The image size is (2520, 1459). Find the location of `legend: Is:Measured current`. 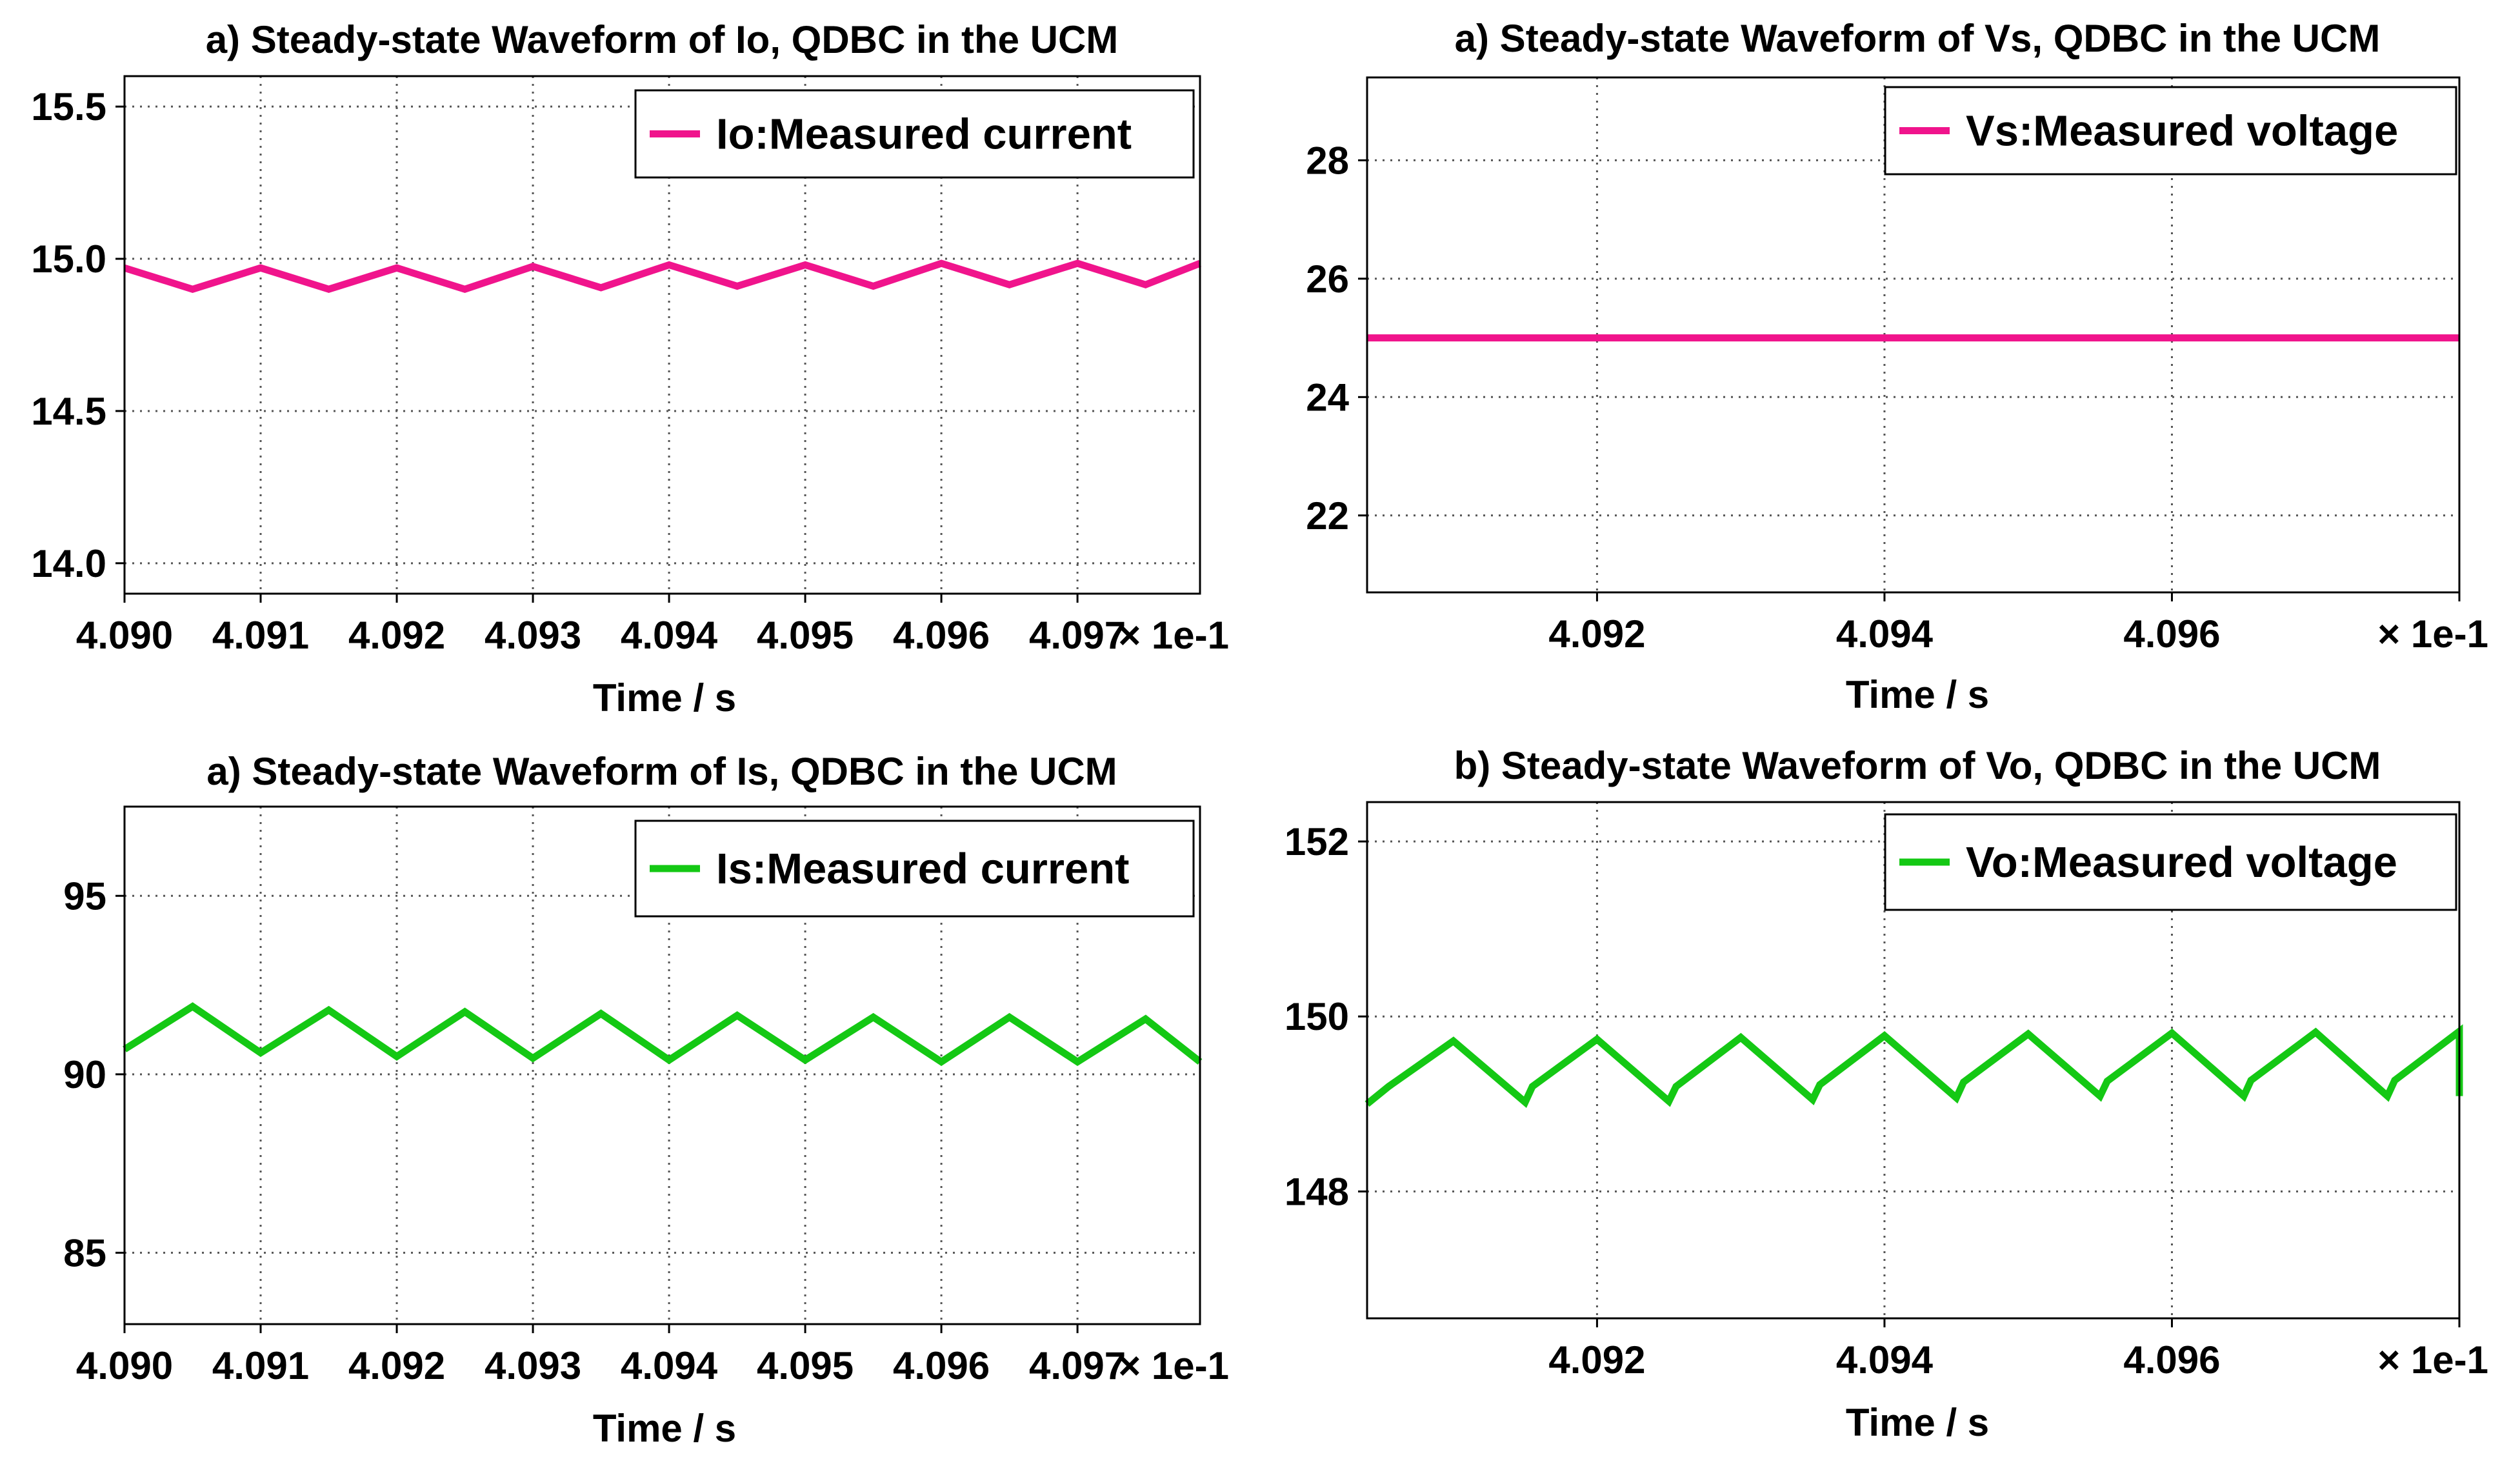

legend: Is:Measured current is located at coordinates (915, 869).